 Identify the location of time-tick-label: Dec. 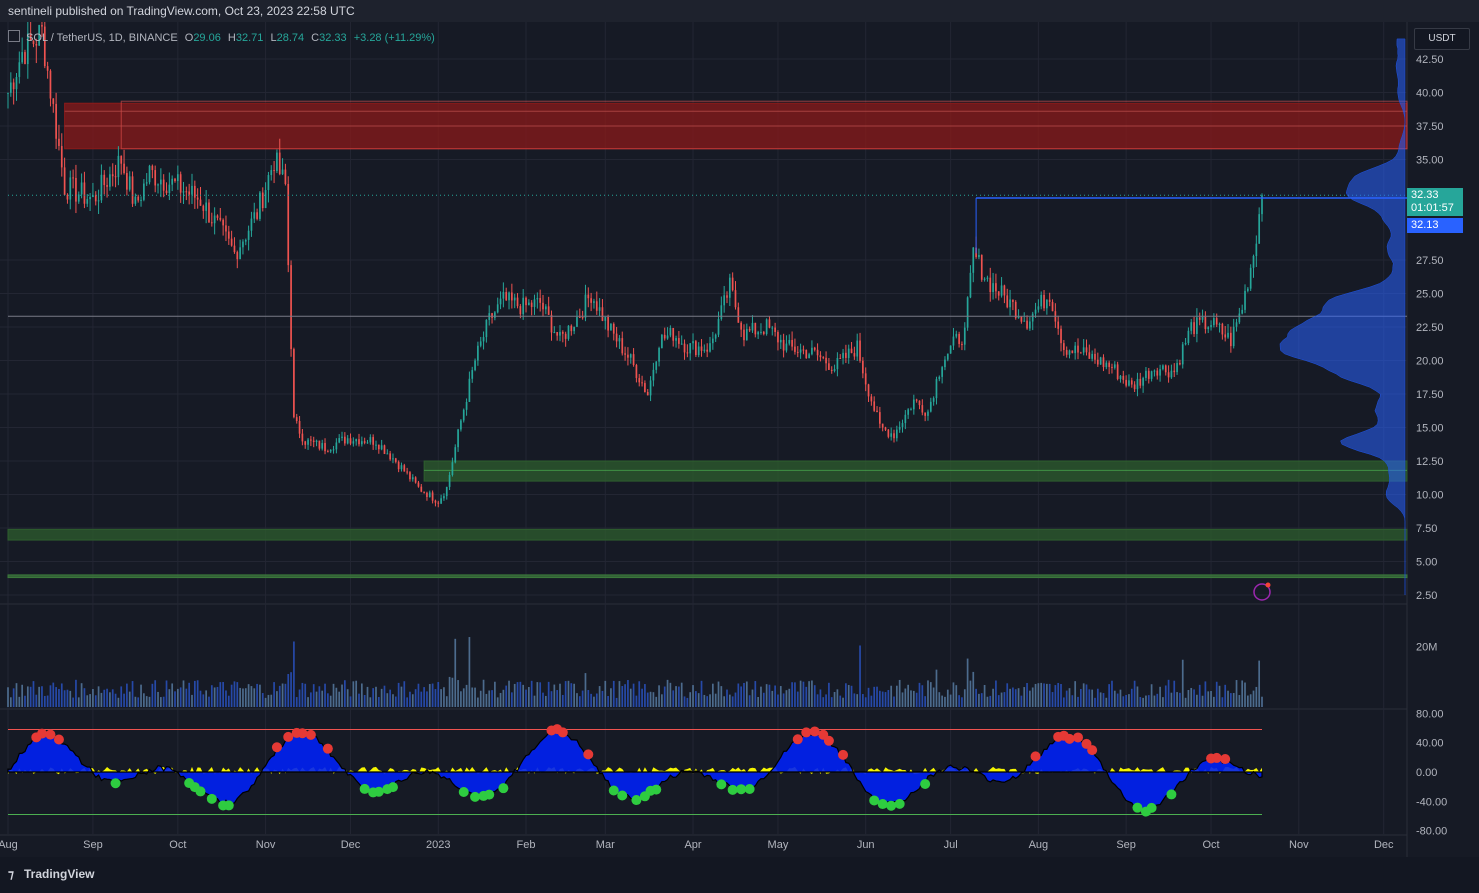
(351, 845).